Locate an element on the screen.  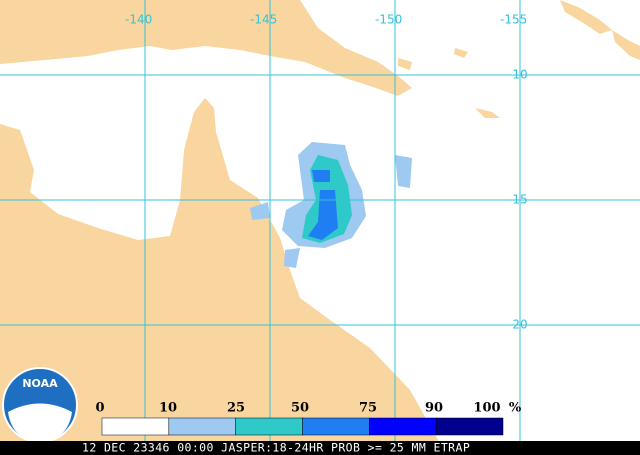
legend-label: 50 is located at coordinates (300, 408).